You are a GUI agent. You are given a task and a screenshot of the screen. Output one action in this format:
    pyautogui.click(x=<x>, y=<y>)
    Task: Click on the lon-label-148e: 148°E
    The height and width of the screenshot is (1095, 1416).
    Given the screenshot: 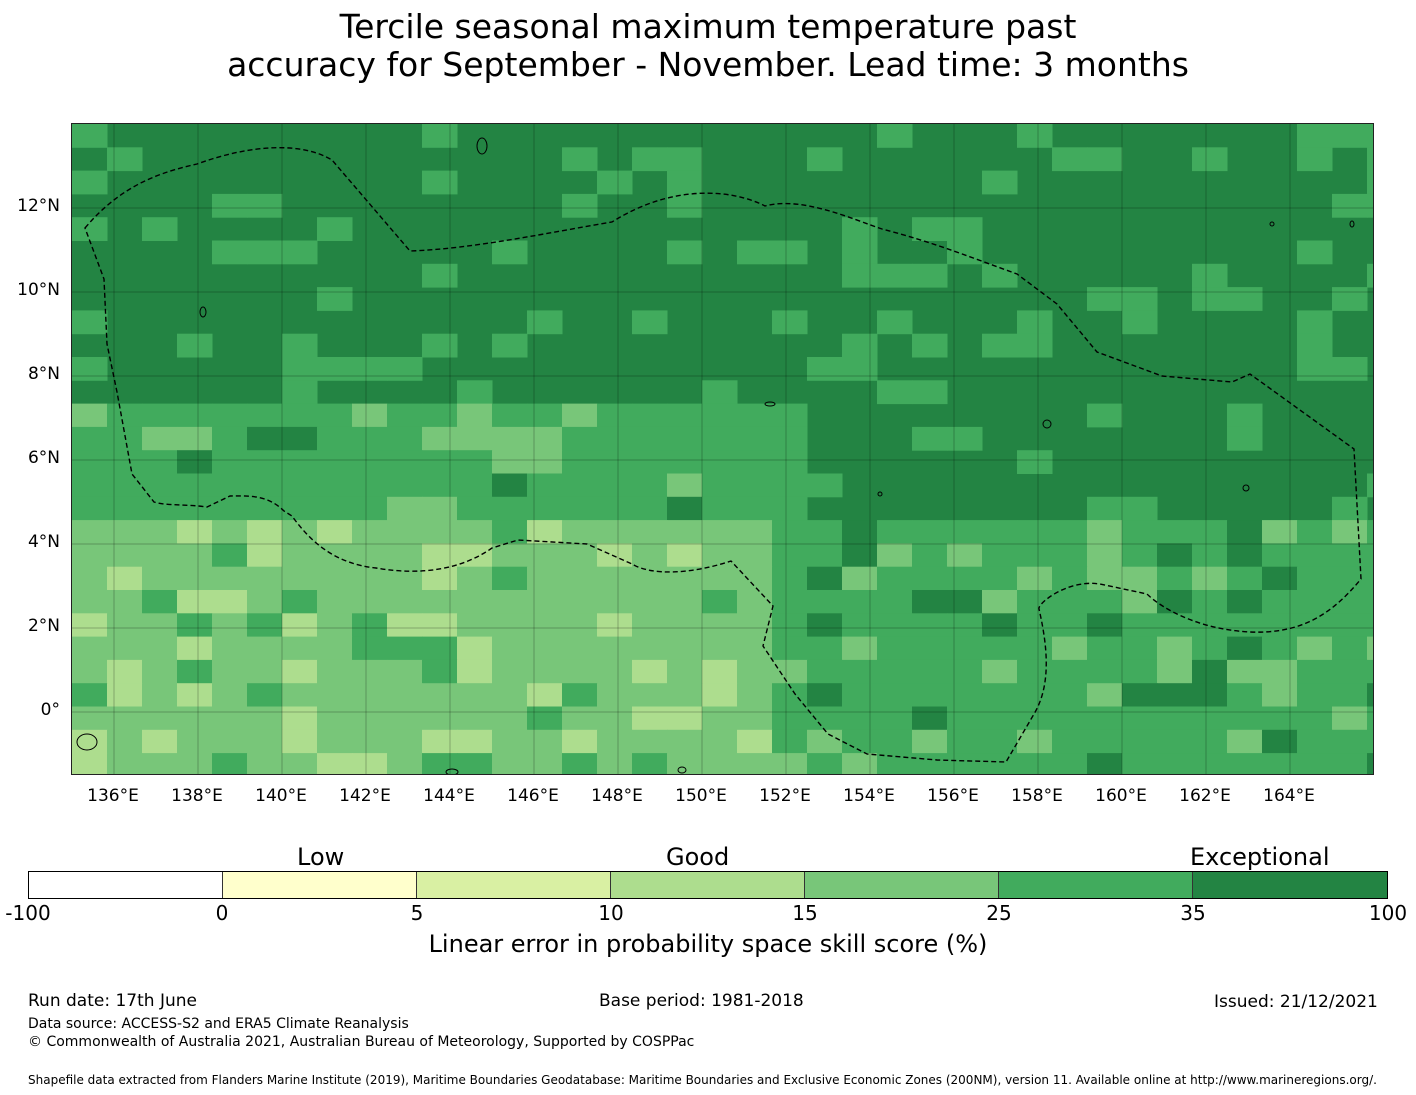 What is the action you would take?
    pyautogui.click(x=617, y=796)
    